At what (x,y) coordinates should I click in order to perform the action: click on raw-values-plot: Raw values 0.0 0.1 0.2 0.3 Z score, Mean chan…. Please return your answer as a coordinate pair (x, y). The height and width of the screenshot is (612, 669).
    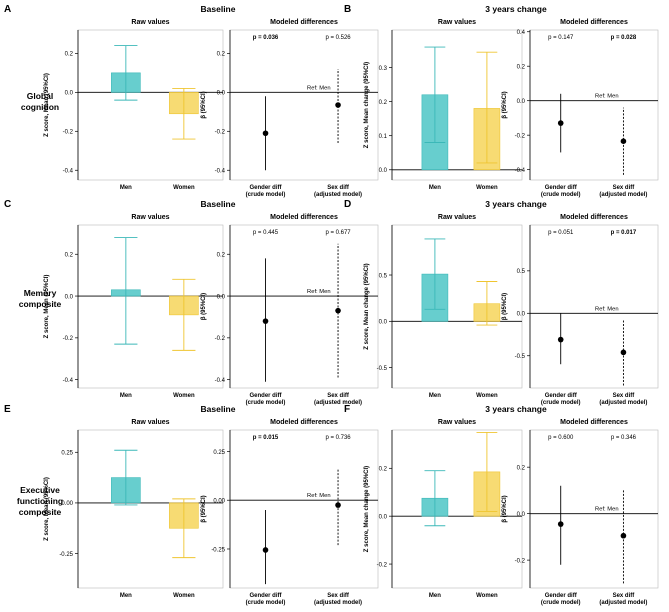
    Looking at the image, I should click on (443, 105).